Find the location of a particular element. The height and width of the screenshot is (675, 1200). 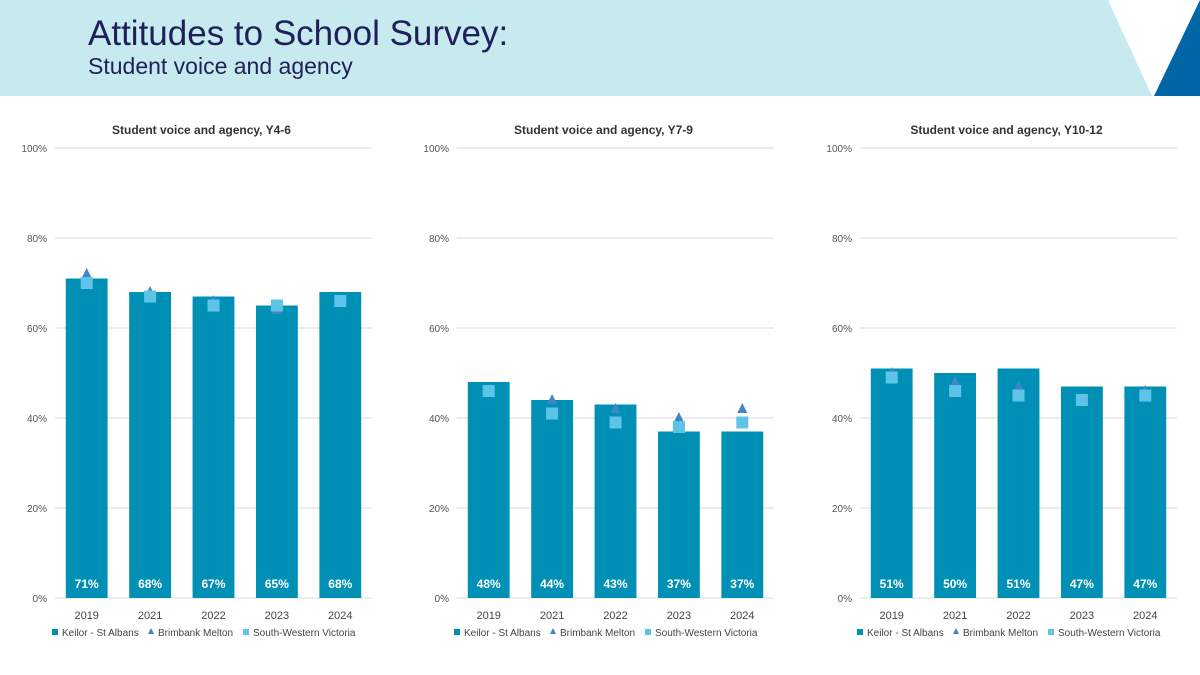

data-label: 68% is located at coordinates (150, 584).